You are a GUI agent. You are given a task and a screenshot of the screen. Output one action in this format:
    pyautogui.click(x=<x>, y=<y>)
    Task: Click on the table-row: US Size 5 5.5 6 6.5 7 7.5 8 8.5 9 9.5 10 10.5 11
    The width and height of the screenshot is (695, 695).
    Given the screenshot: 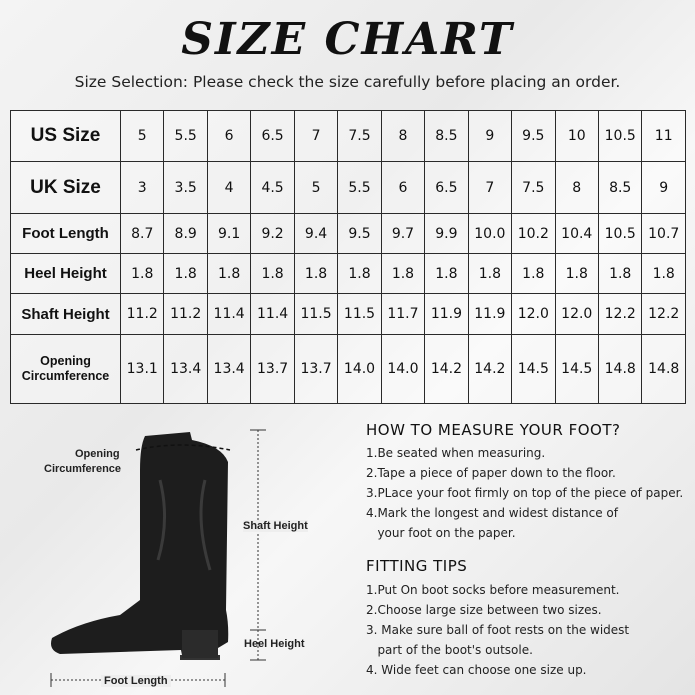 What is the action you would take?
    pyautogui.click(x=348, y=136)
    